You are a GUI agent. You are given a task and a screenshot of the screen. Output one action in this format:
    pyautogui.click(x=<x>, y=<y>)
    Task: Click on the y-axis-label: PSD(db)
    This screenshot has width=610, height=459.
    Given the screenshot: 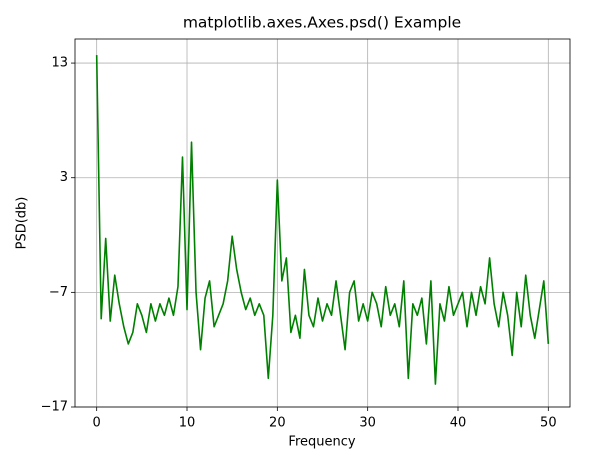 What is the action you would take?
    pyautogui.click(x=22, y=223)
    